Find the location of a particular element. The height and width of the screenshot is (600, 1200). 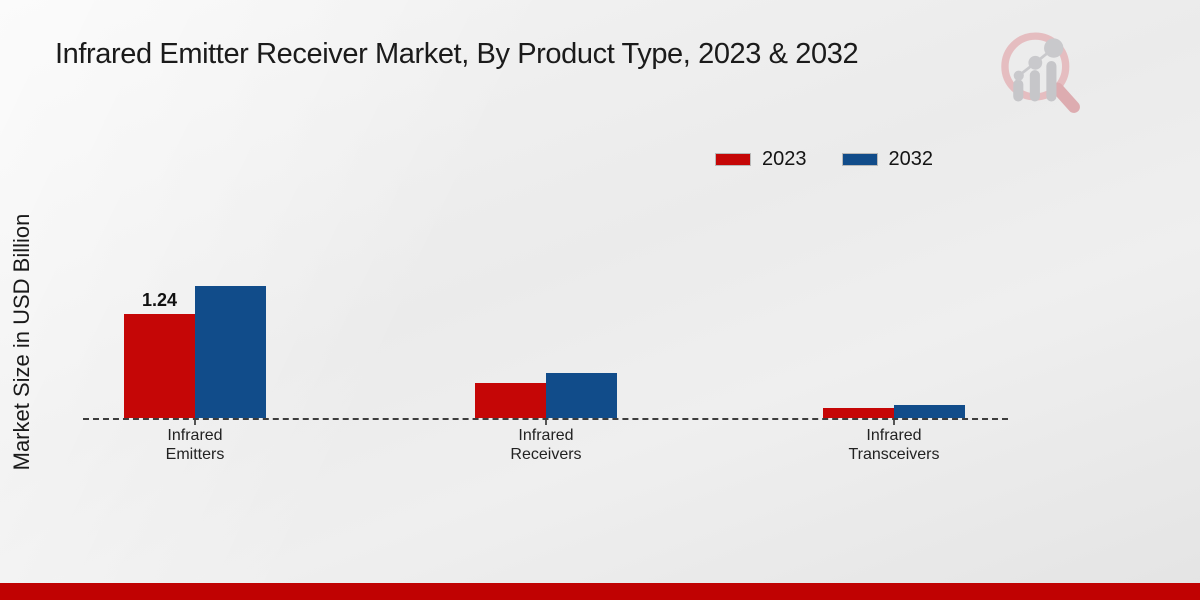

legend-item-2032: 2032 is located at coordinates (888, 159).